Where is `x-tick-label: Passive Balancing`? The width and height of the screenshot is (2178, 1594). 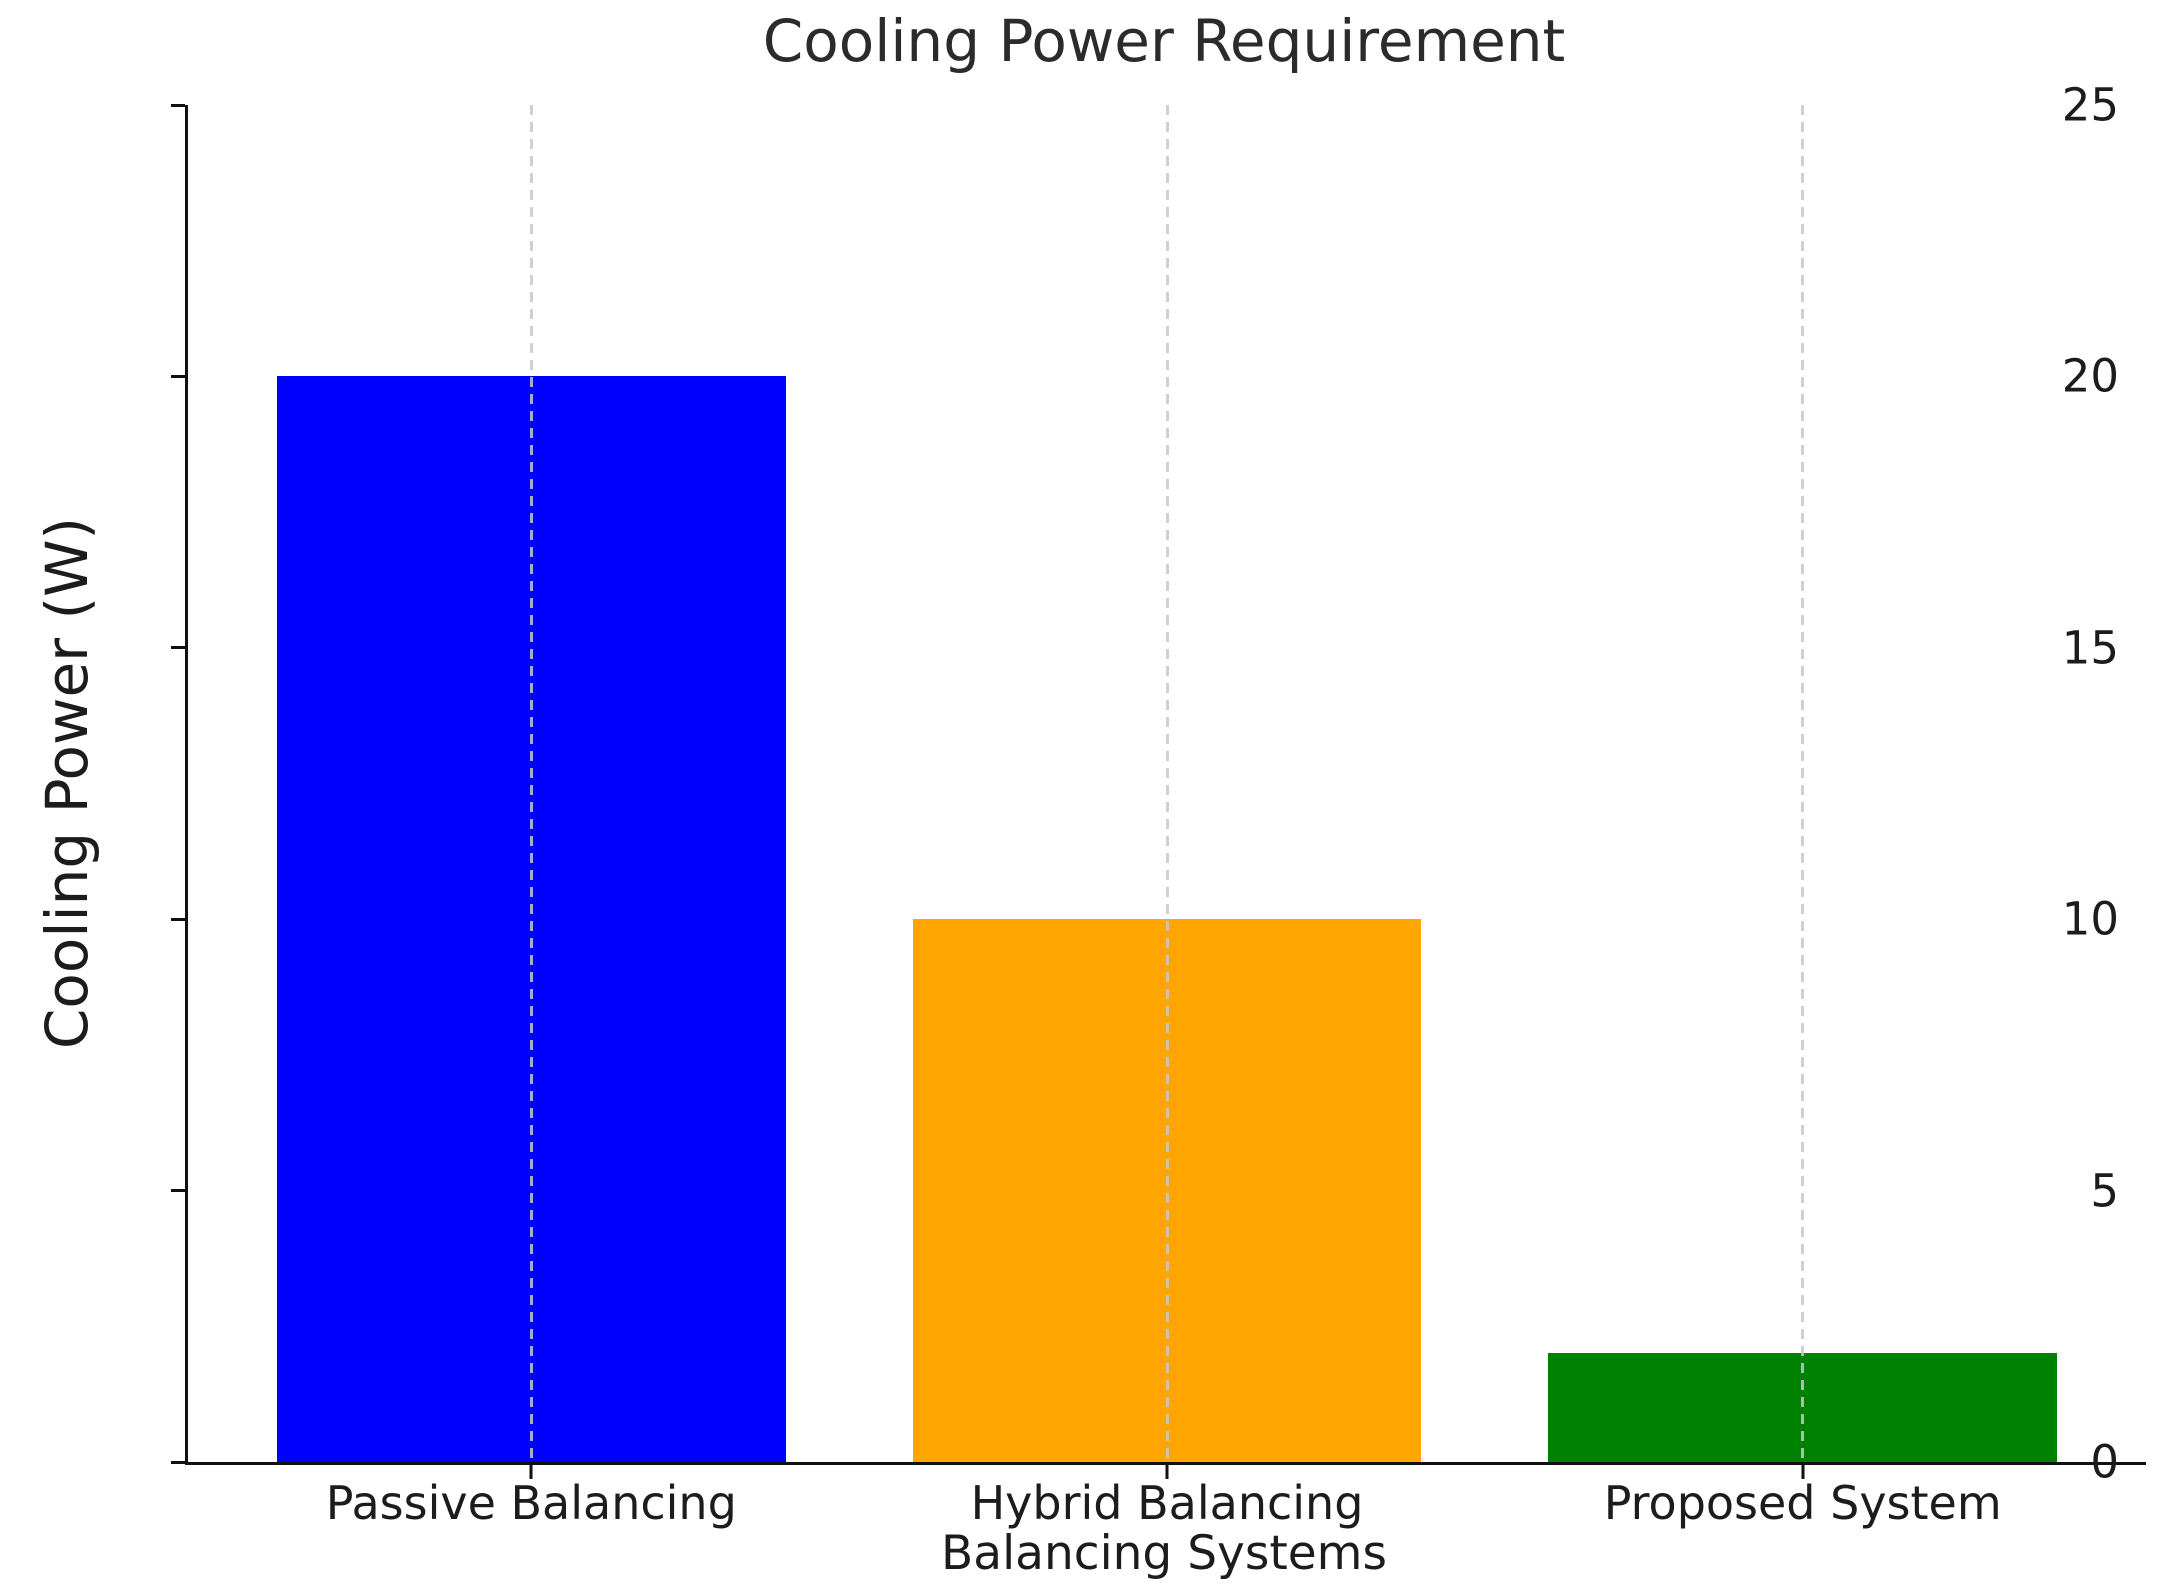 x-tick-label: Passive Balancing is located at coordinates (531, 1503).